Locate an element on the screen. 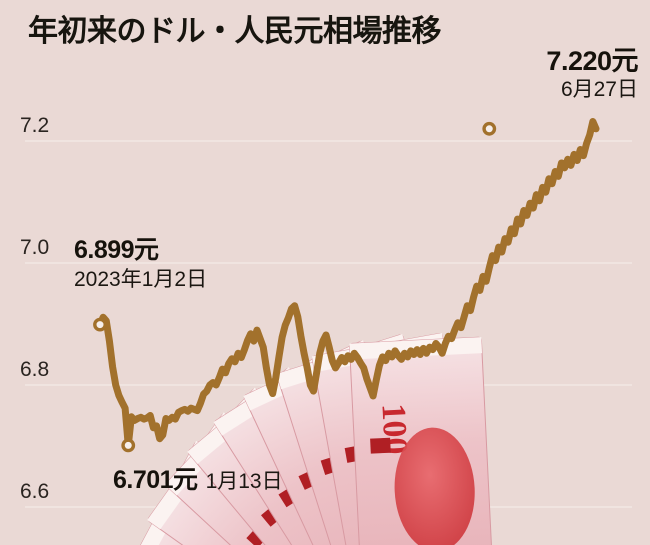 This screenshot has height=545, width=650. low-value-callout: 6.701元 1月13日 is located at coordinates (198, 478).